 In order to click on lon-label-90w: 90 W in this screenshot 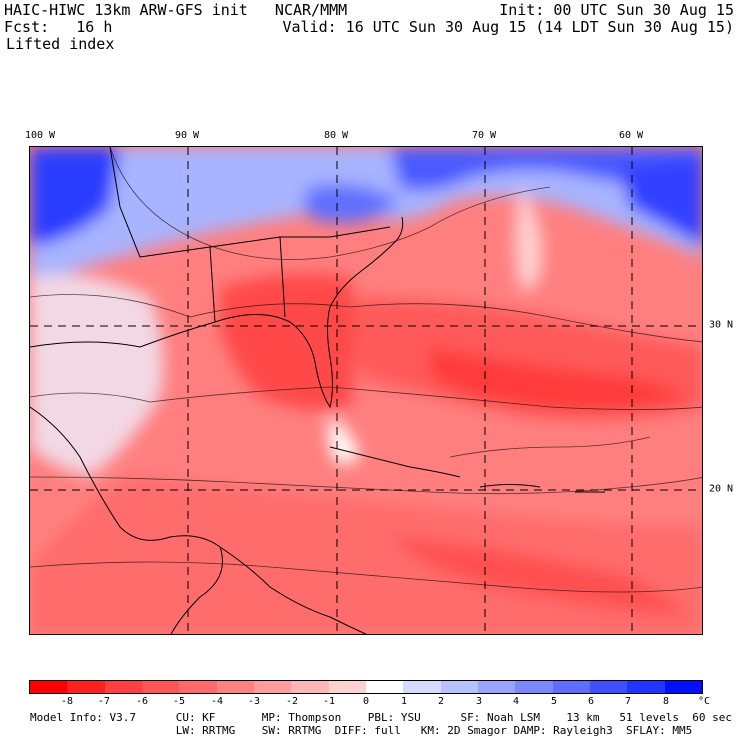, I will do `click(187, 135)`.